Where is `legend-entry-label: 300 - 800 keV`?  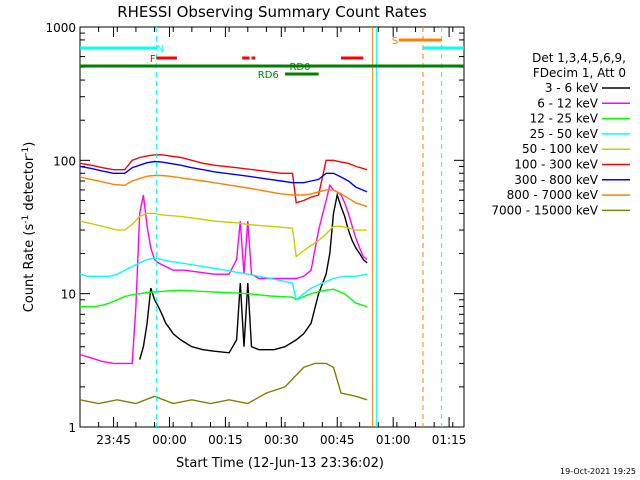 legend-entry-label: 300 - 800 keV is located at coordinates (556, 180).